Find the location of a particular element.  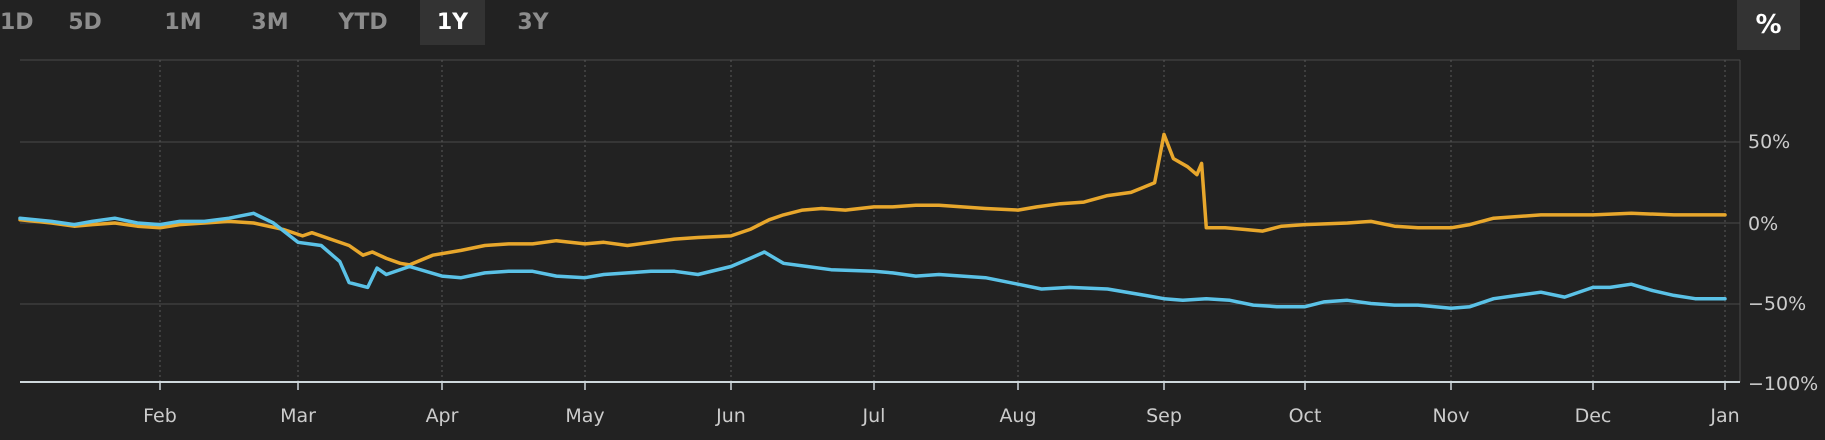

x-tick-label: Feb is located at coordinates (160, 416).